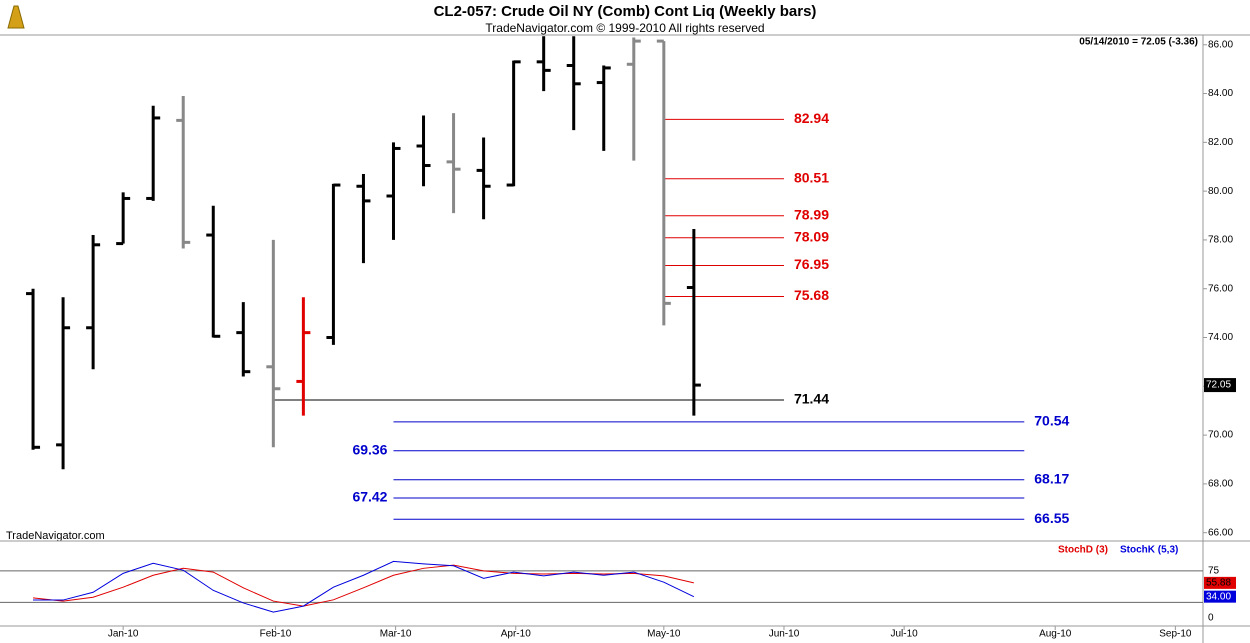 The image size is (1250, 643). I want to click on y-tick-label: 74.00, so click(1220, 337).